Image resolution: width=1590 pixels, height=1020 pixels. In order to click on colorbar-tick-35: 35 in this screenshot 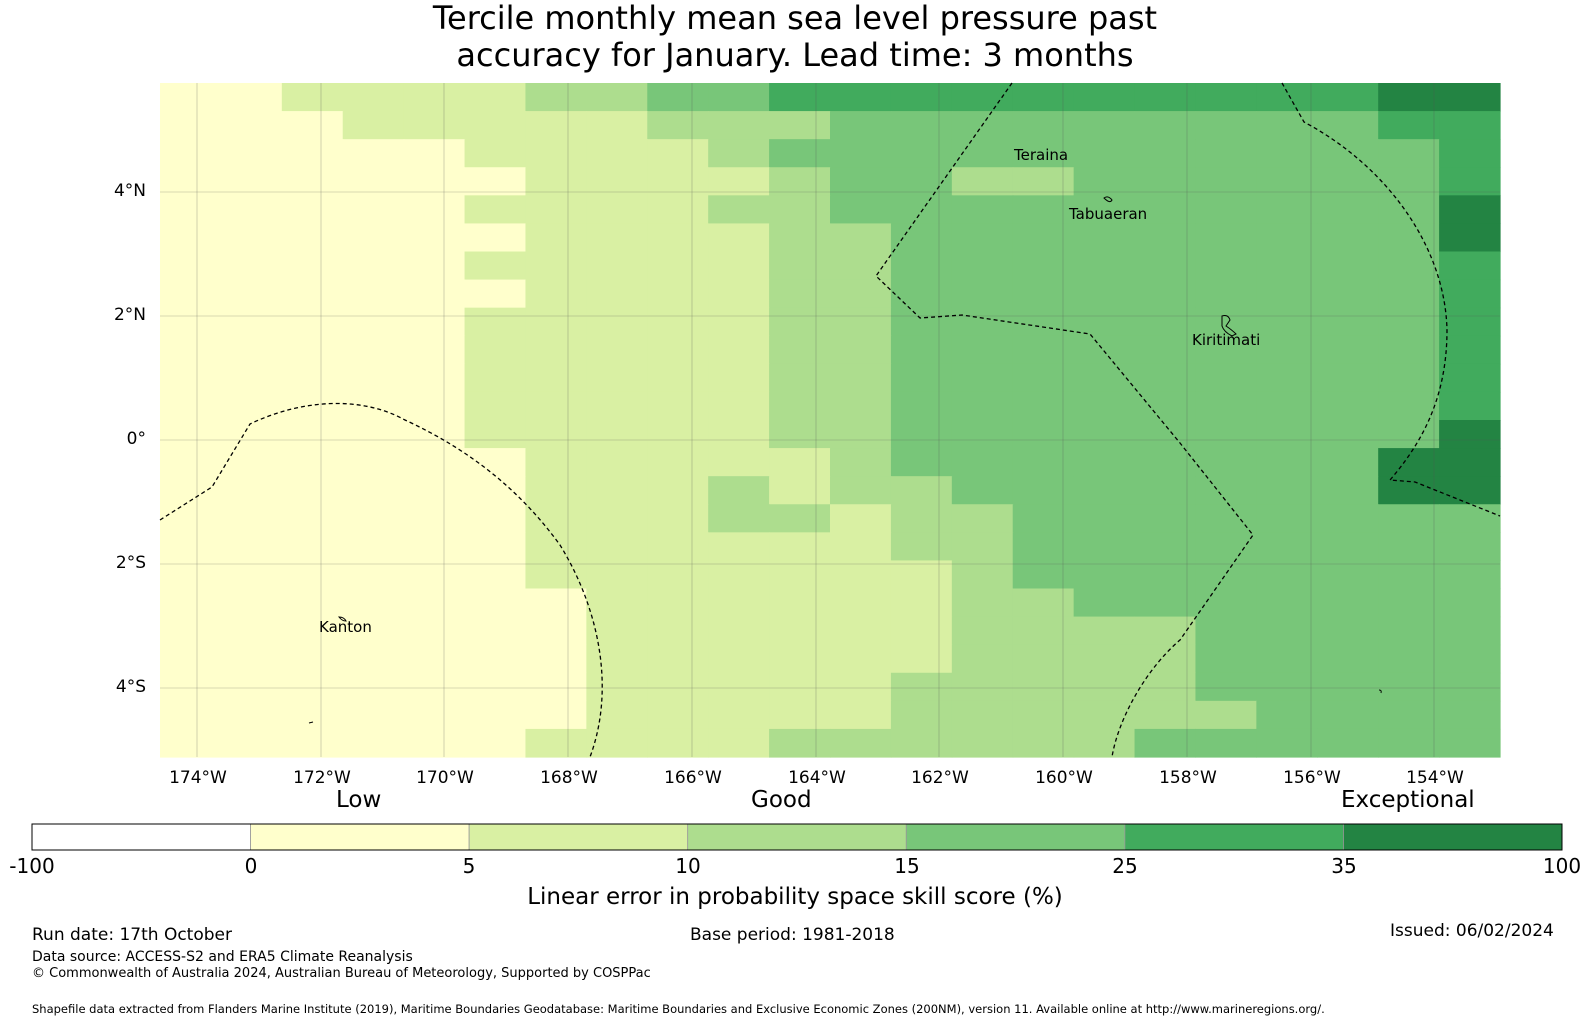, I will do `click(1344, 866)`.